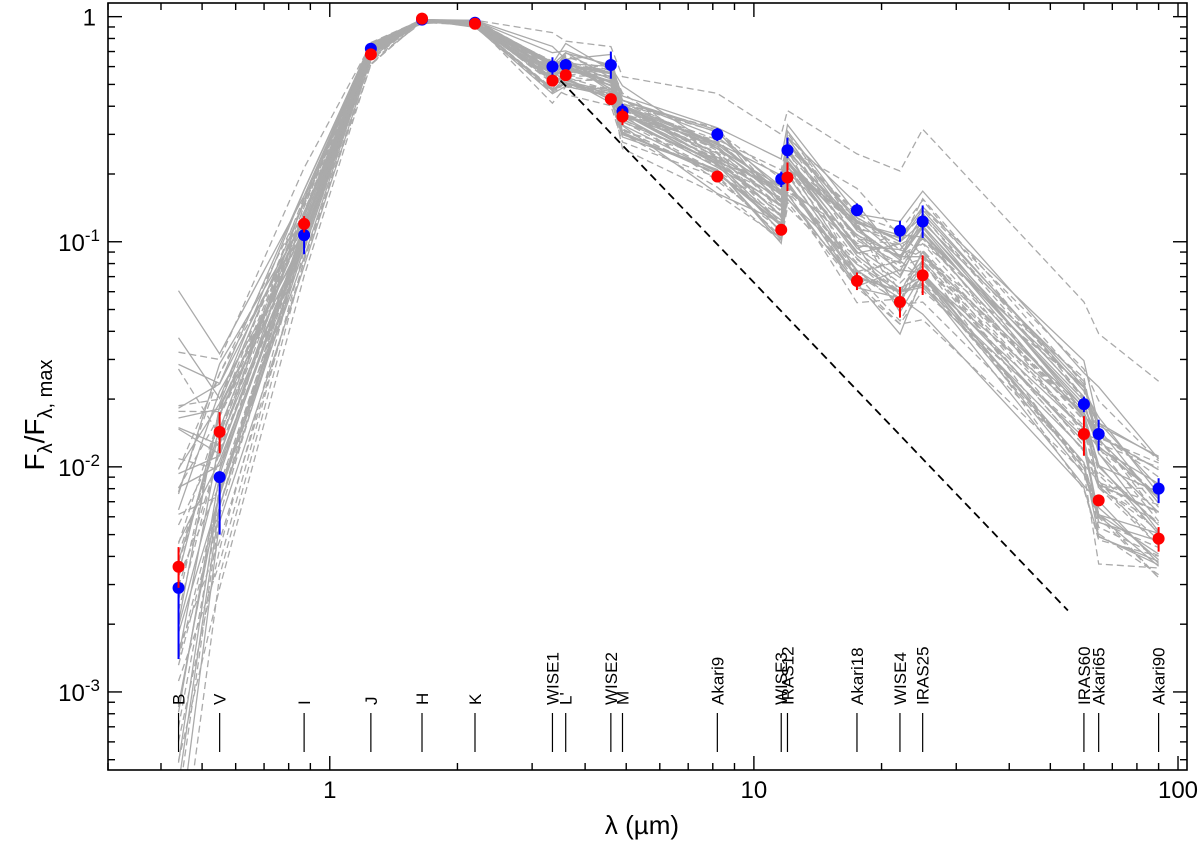 Image resolution: width=1200 pixels, height=846 pixels. I want to click on y-axis-label: Fλ/Fλ, max, so click(38, 415).